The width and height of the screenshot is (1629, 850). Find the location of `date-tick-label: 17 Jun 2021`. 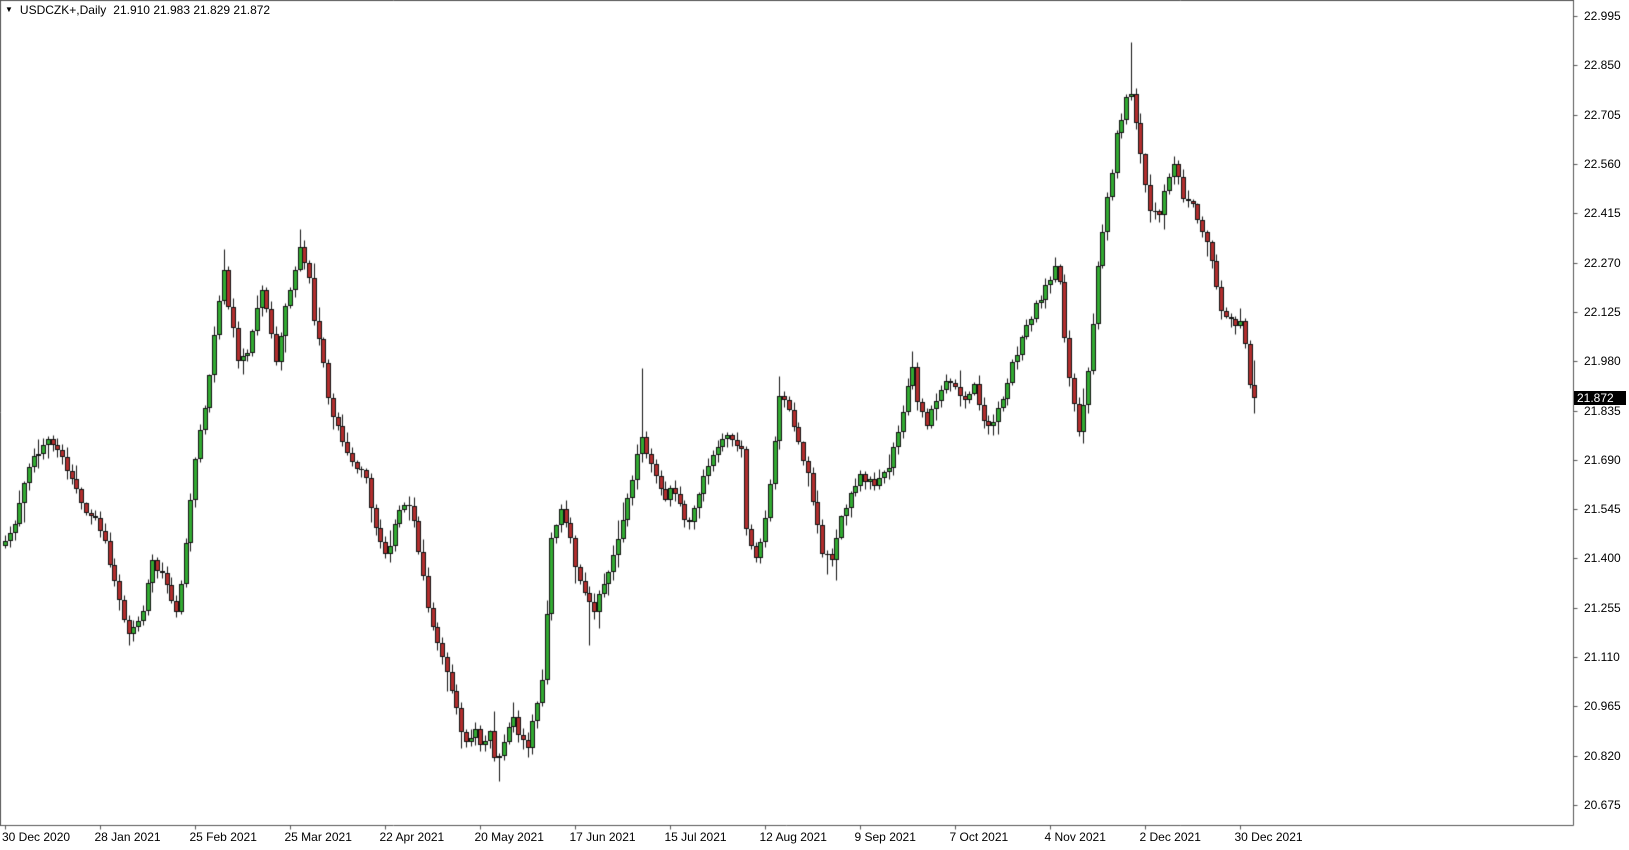

date-tick-label: 17 Jun 2021 is located at coordinates (602, 837).